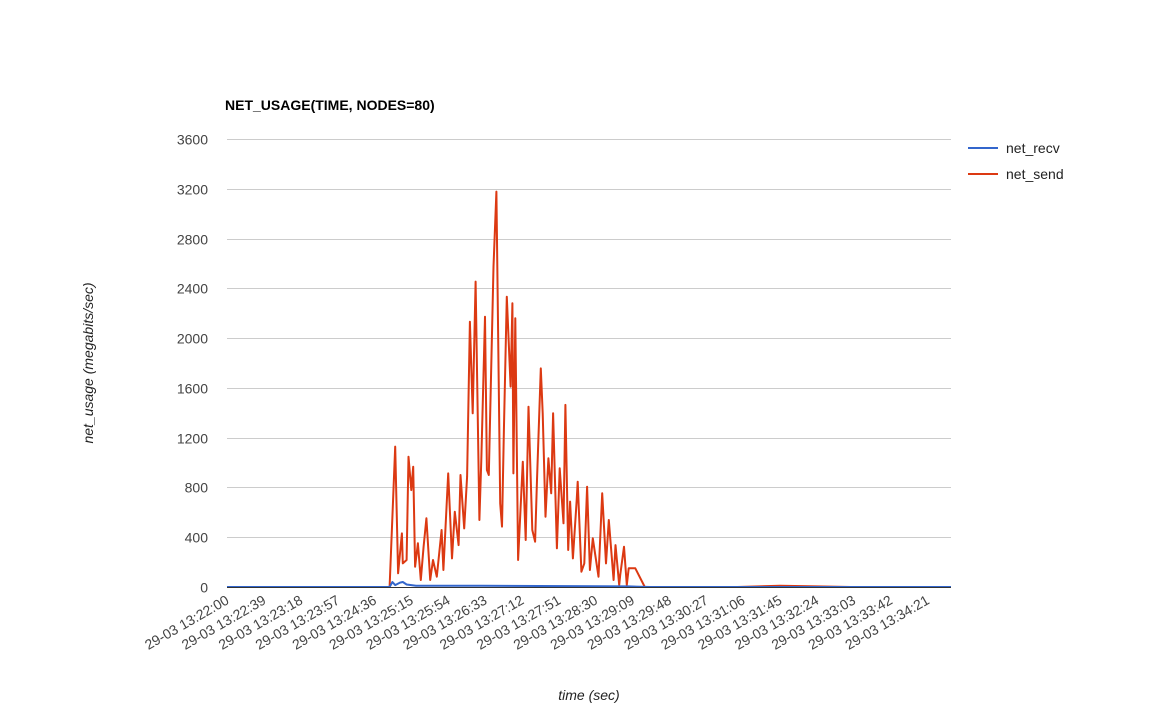 This screenshot has width=1176, height=727. Describe the element at coordinates (197, 538) in the screenshot. I see `y-tick-label: 400` at that location.